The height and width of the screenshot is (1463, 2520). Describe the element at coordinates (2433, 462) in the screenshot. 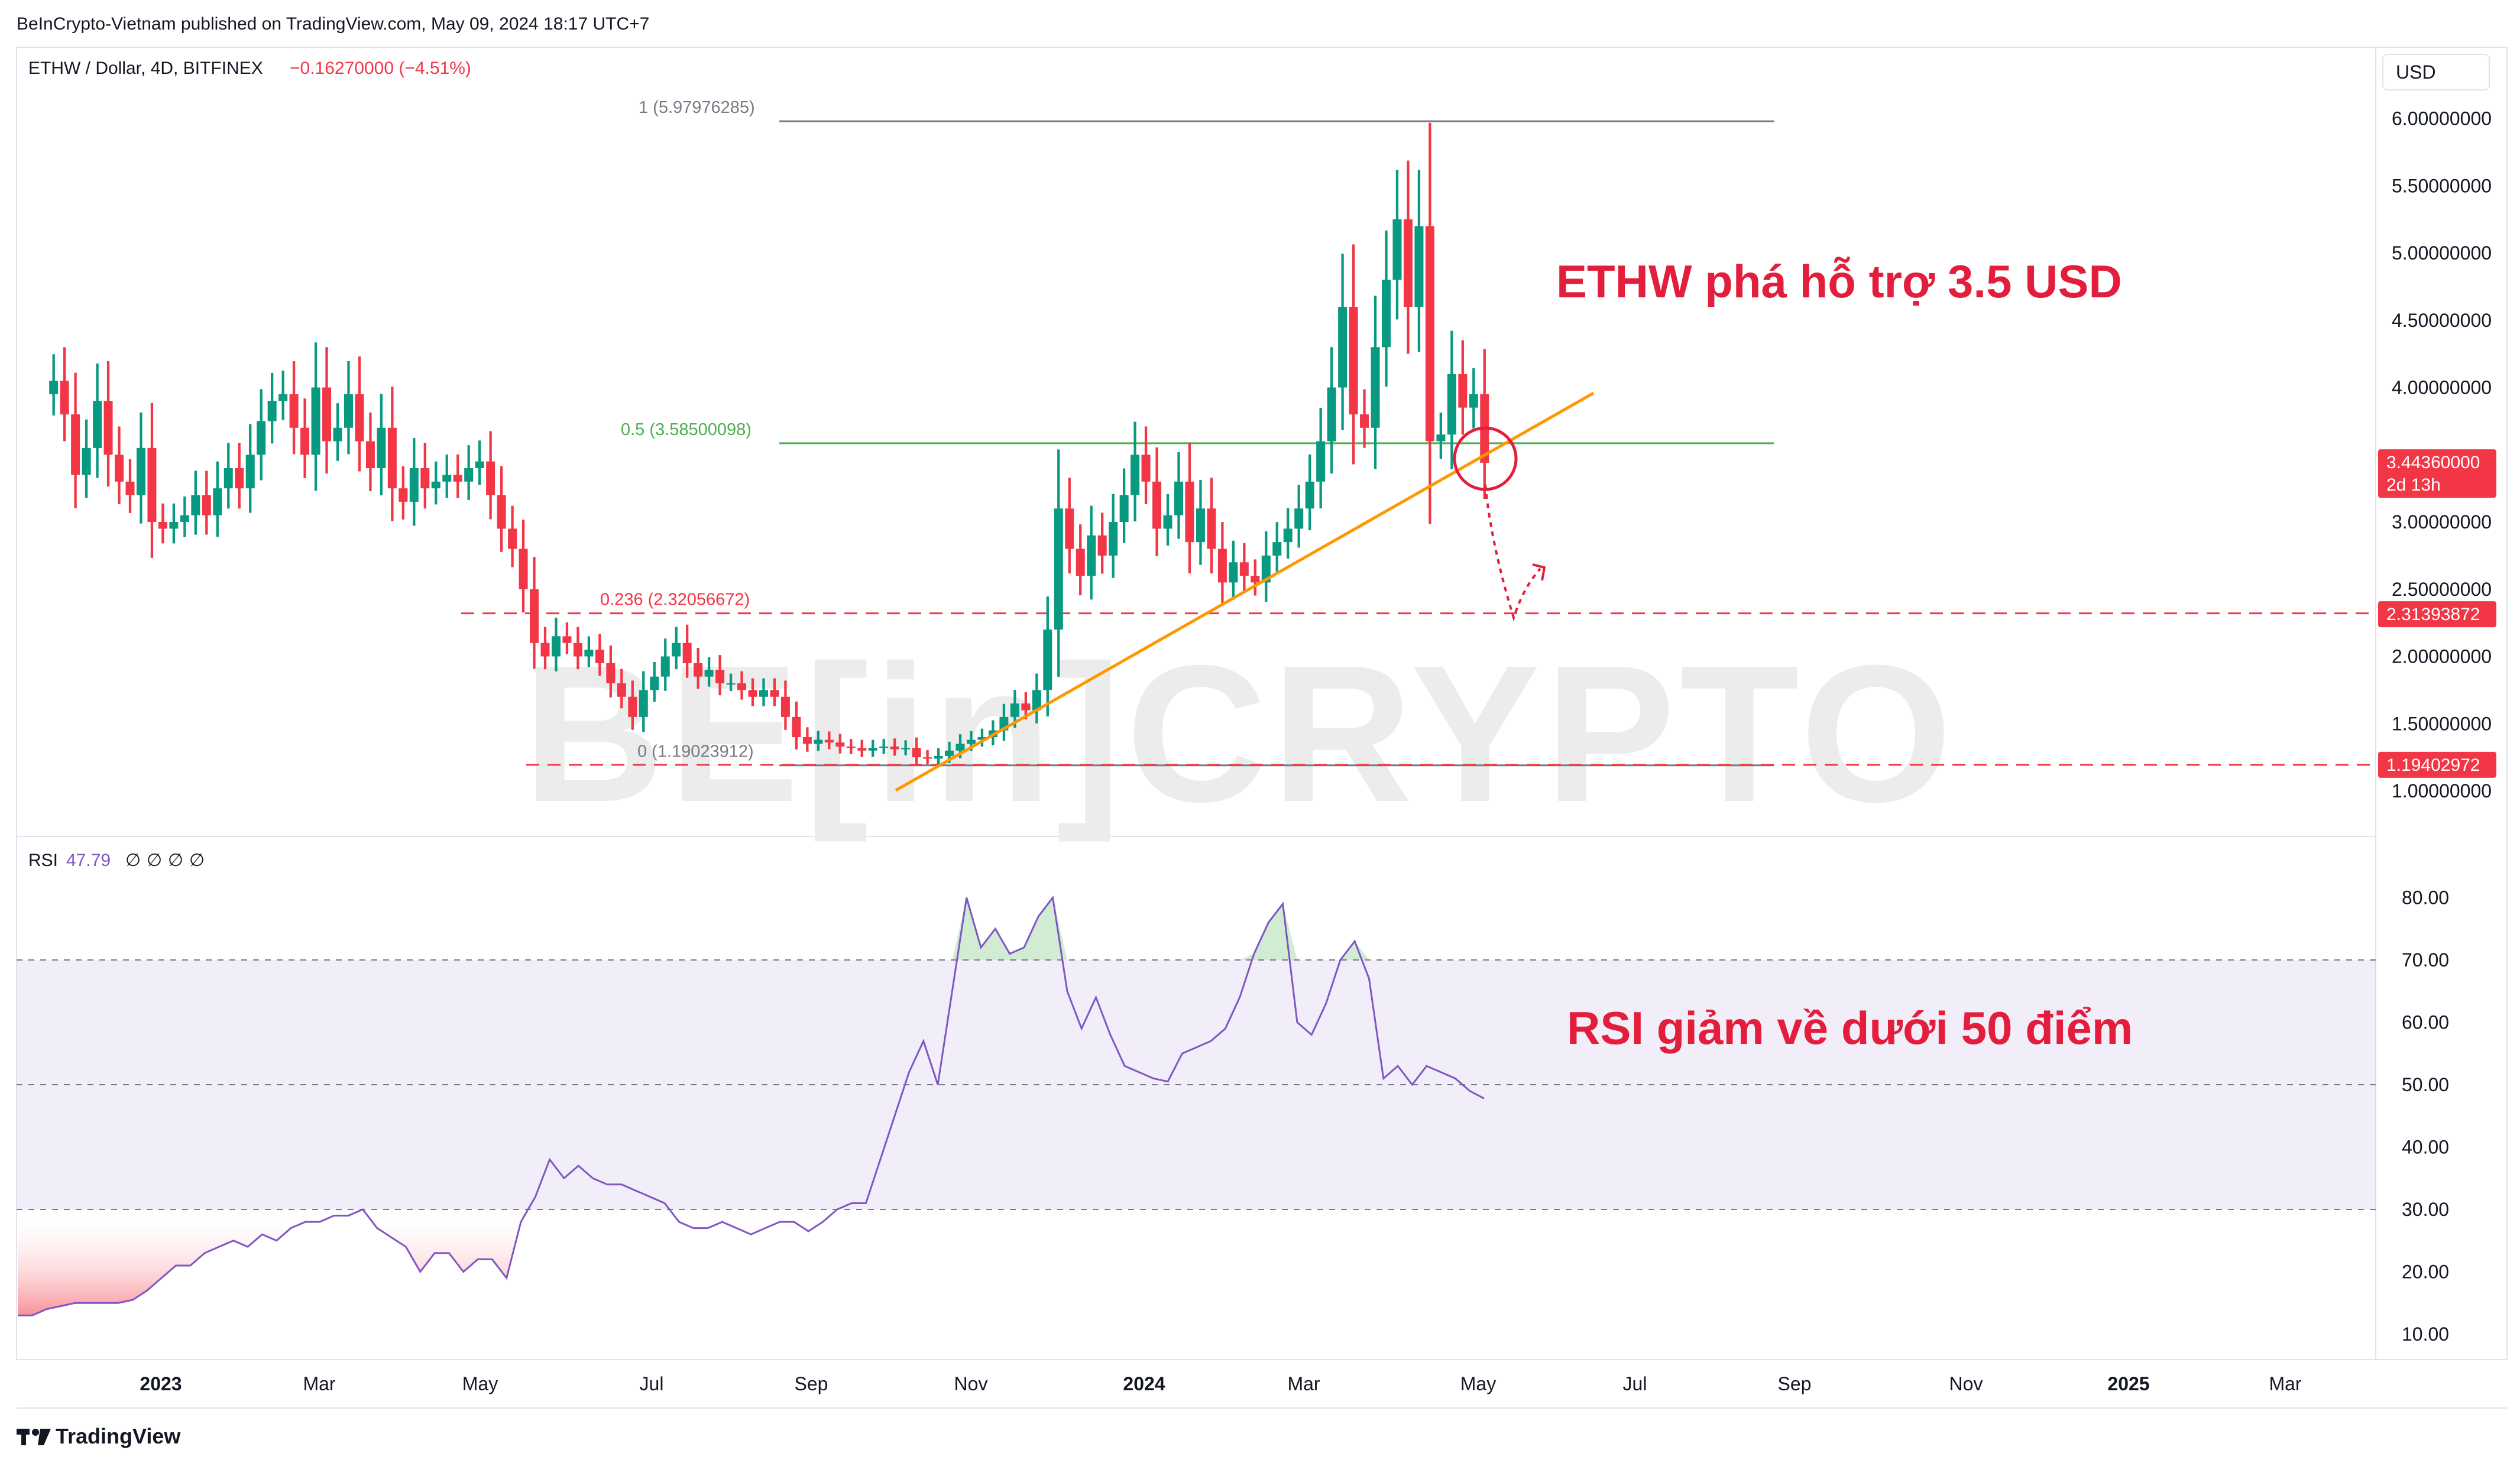

I see `price-tag-value: 3.44360000` at that location.